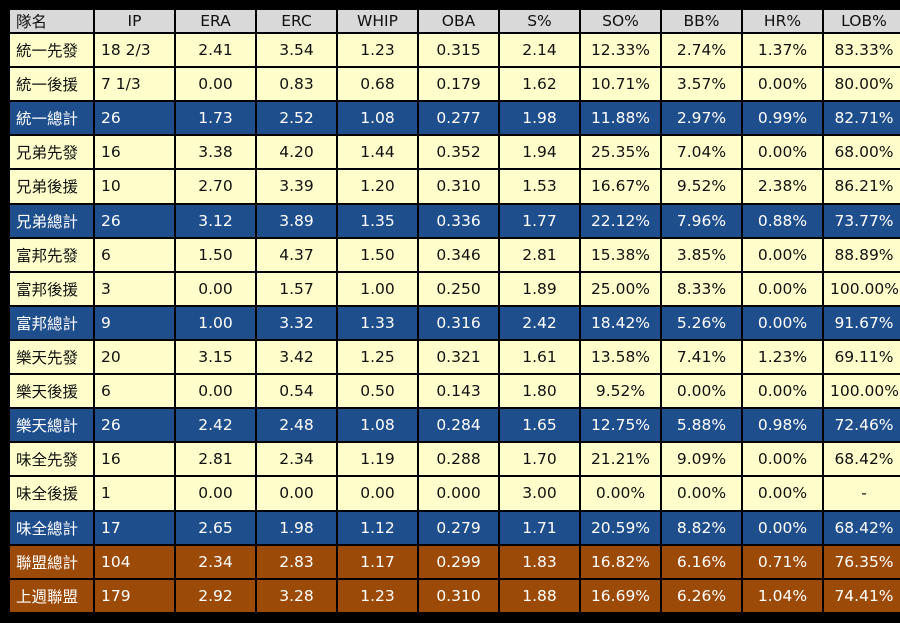 The image size is (900, 623). What do you see at coordinates (296, 220) in the screenshot?
I see `stat-cell: 3.89` at bounding box center [296, 220].